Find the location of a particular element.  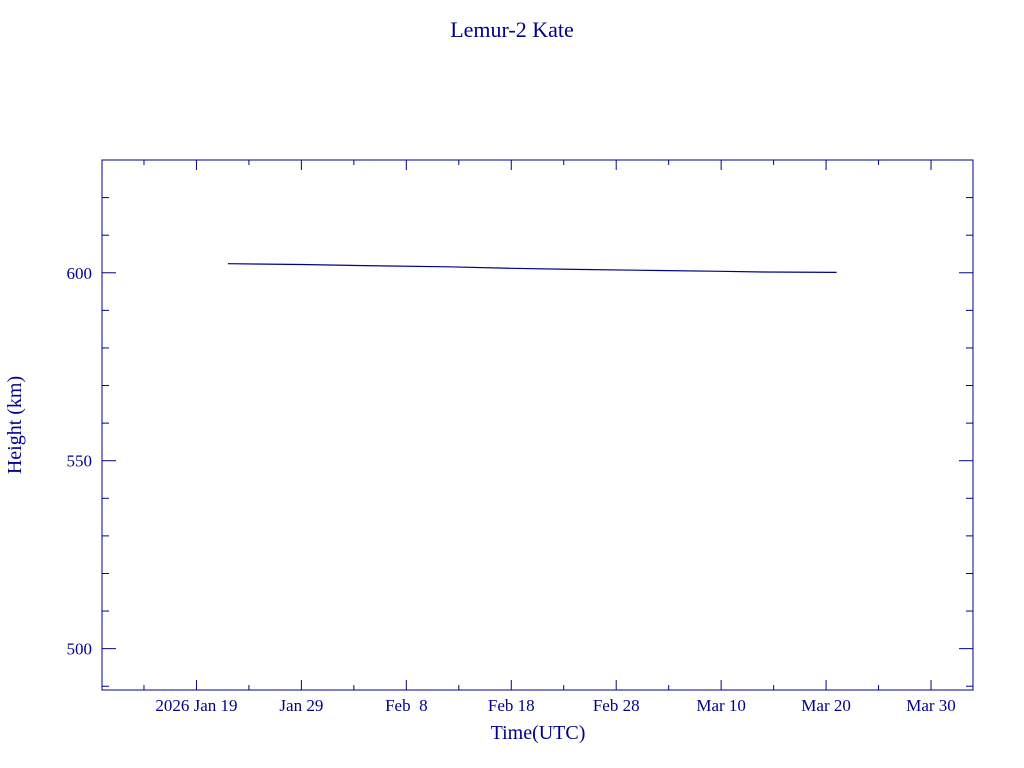

y-axis-label: Height (km) is located at coordinates (15, 425).